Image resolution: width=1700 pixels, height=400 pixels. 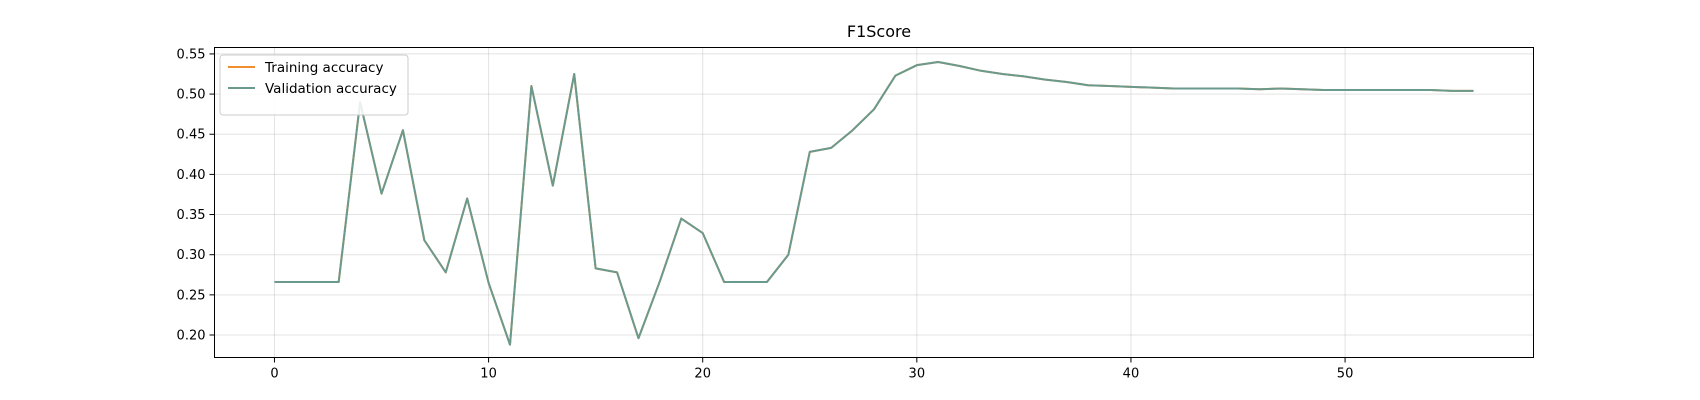 I want to click on y-tick-label: 0.30, so click(x=191, y=255).